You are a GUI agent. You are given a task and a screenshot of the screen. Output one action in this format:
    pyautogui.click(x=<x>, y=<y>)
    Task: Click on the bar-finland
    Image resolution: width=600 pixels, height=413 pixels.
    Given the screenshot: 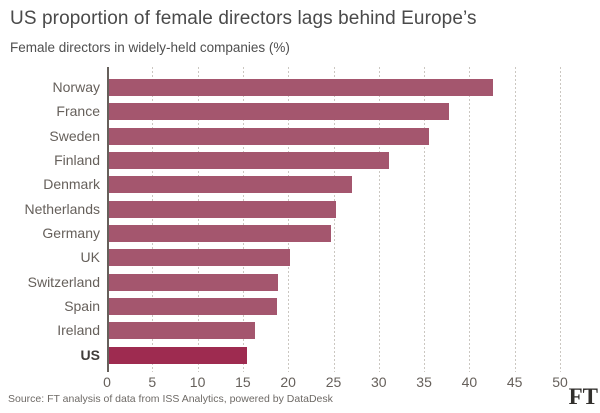 What is the action you would take?
    pyautogui.click(x=248, y=160)
    